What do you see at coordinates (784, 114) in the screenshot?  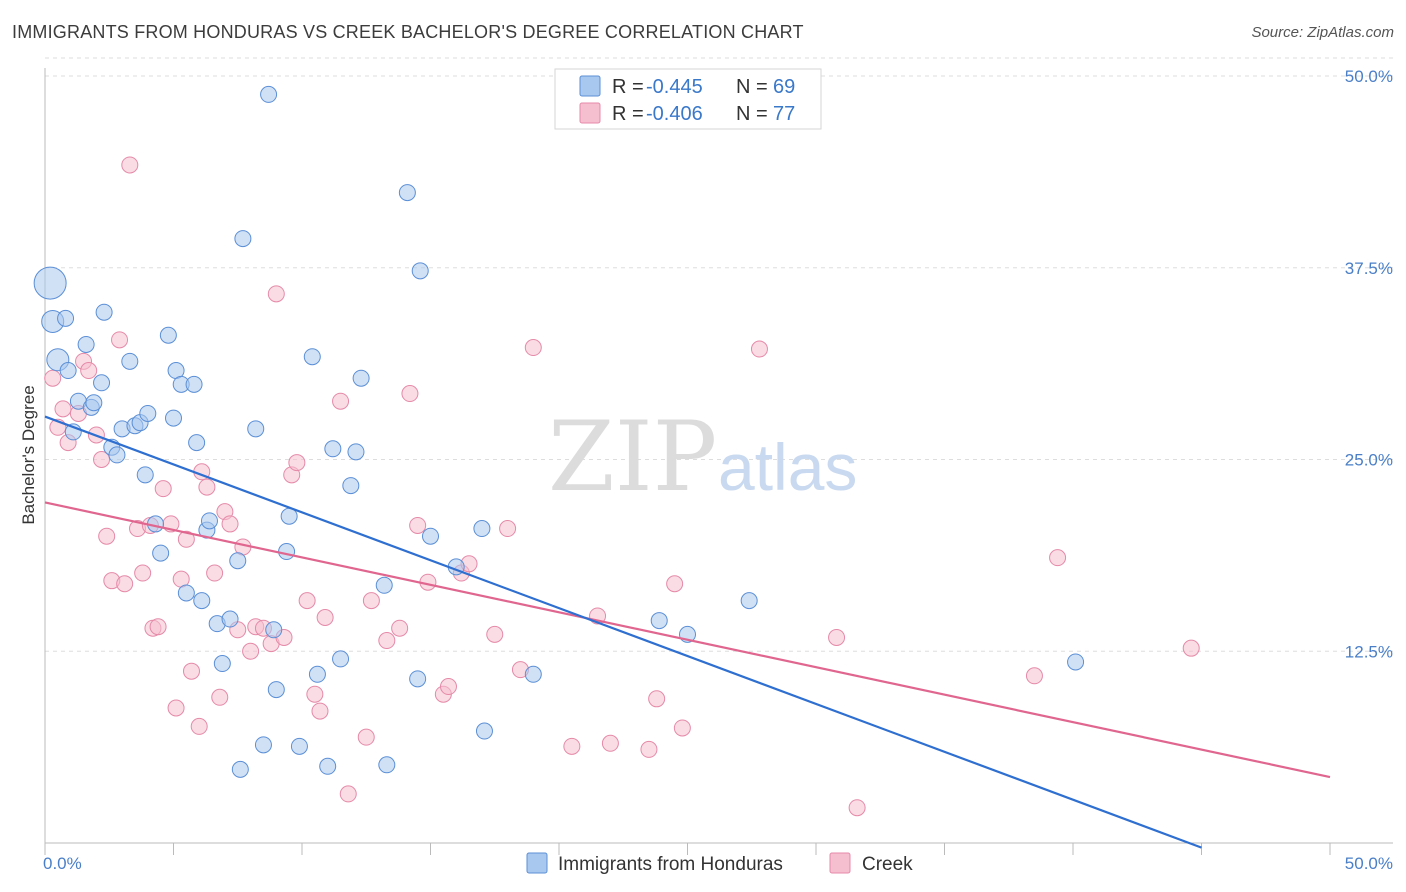 I see `legend-n-value-2: 77` at bounding box center [784, 114].